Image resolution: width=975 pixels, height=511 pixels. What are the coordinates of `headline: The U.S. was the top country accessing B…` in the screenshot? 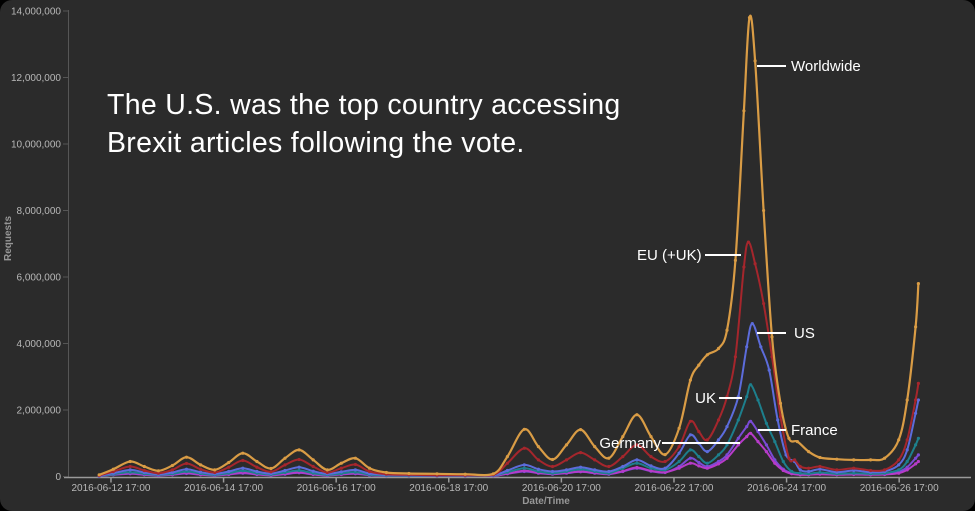 It's located at (364, 124).